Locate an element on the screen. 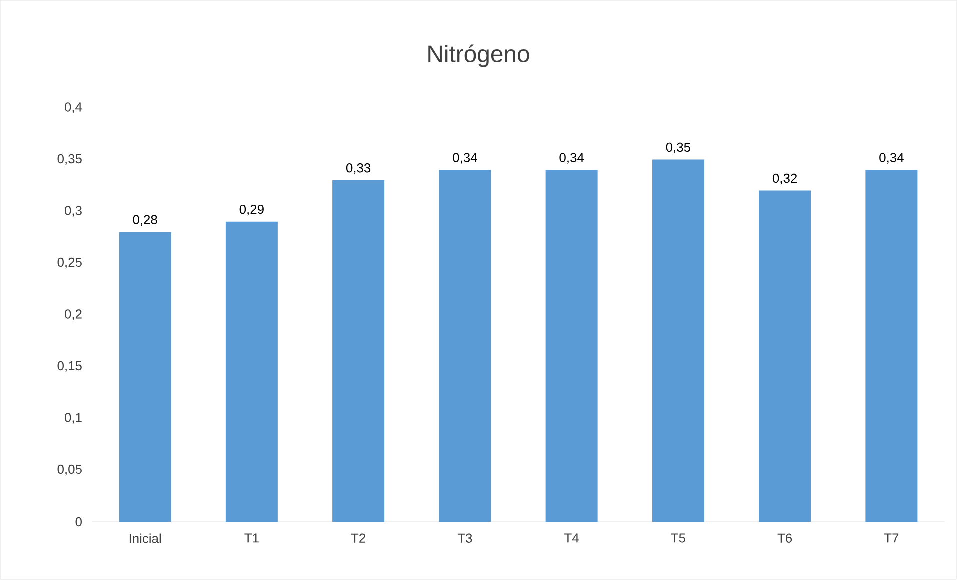  x-tick-label: T2 is located at coordinates (358, 538).